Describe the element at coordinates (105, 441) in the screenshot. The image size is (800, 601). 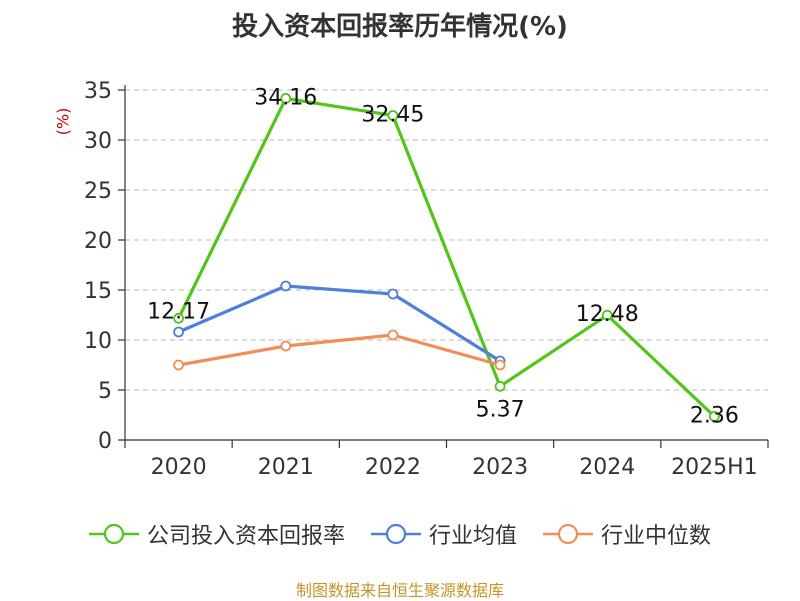
I see `y-tick-label: 0` at that location.